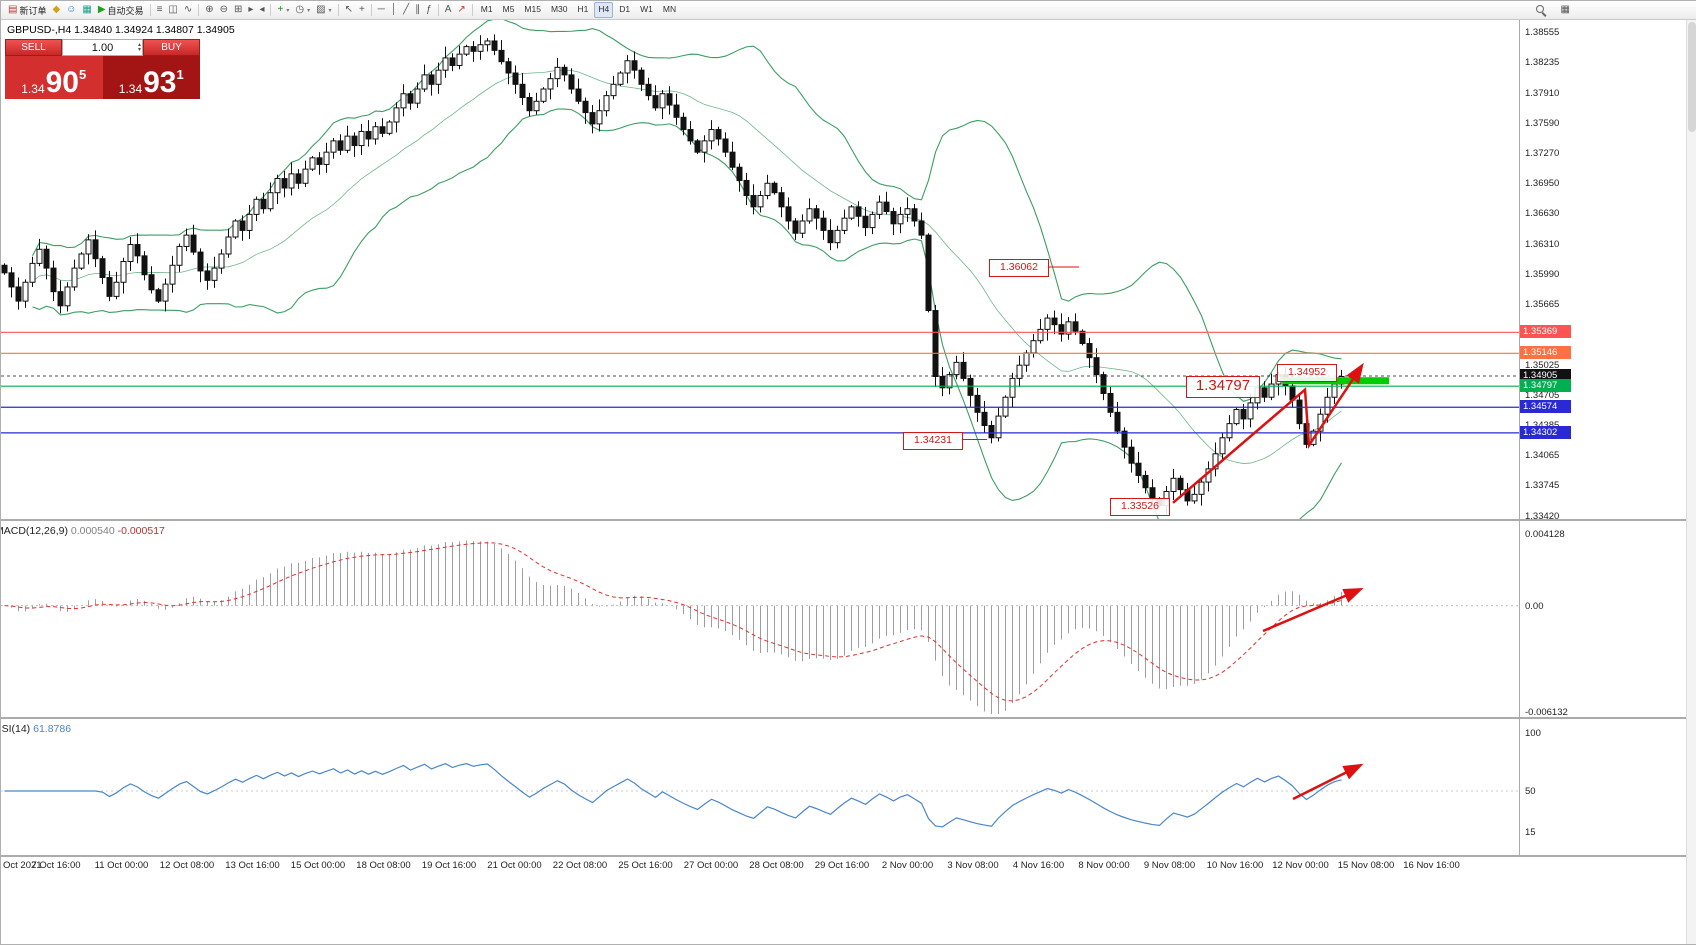 This screenshot has height=945, width=1696. Describe the element at coordinates (394, 10) in the screenshot. I see `vertical-line-button: │` at that location.